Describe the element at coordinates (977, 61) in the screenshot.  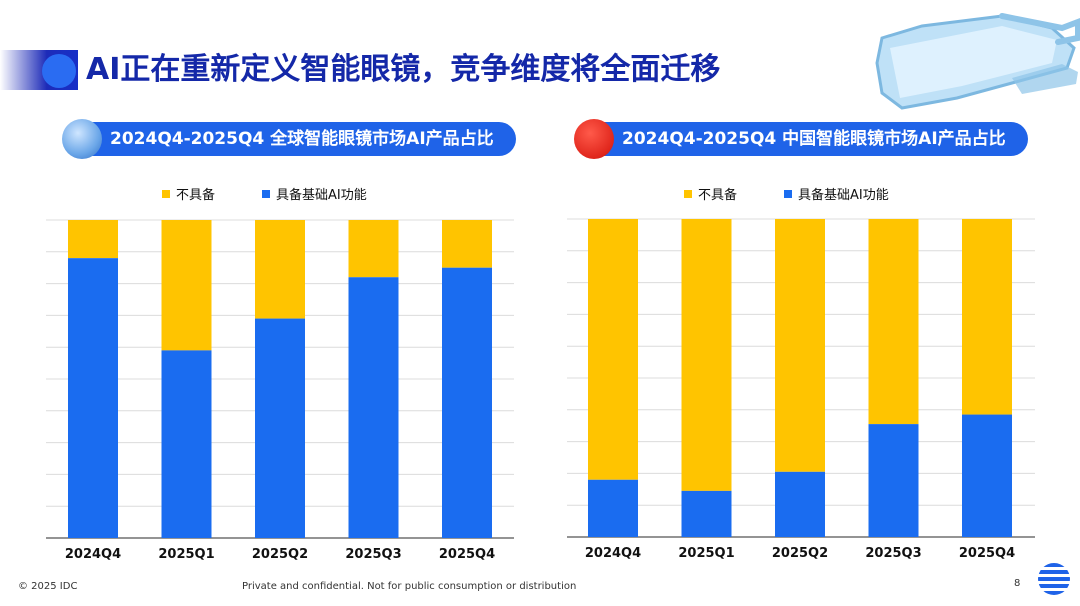
I see `smart-glasses-illustration` at that location.